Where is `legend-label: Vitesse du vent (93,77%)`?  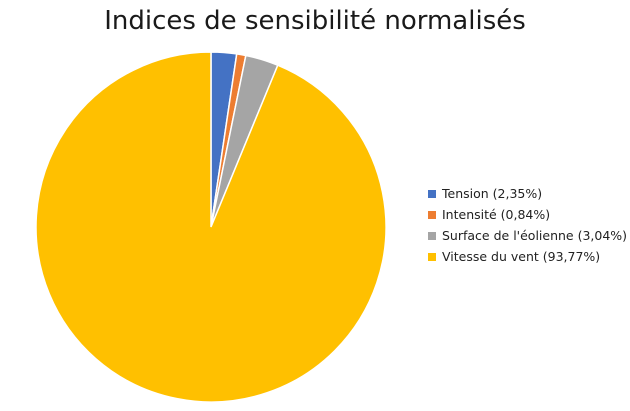
legend-label: Vitesse du vent (93,77%) is located at coordinates (521, 256).